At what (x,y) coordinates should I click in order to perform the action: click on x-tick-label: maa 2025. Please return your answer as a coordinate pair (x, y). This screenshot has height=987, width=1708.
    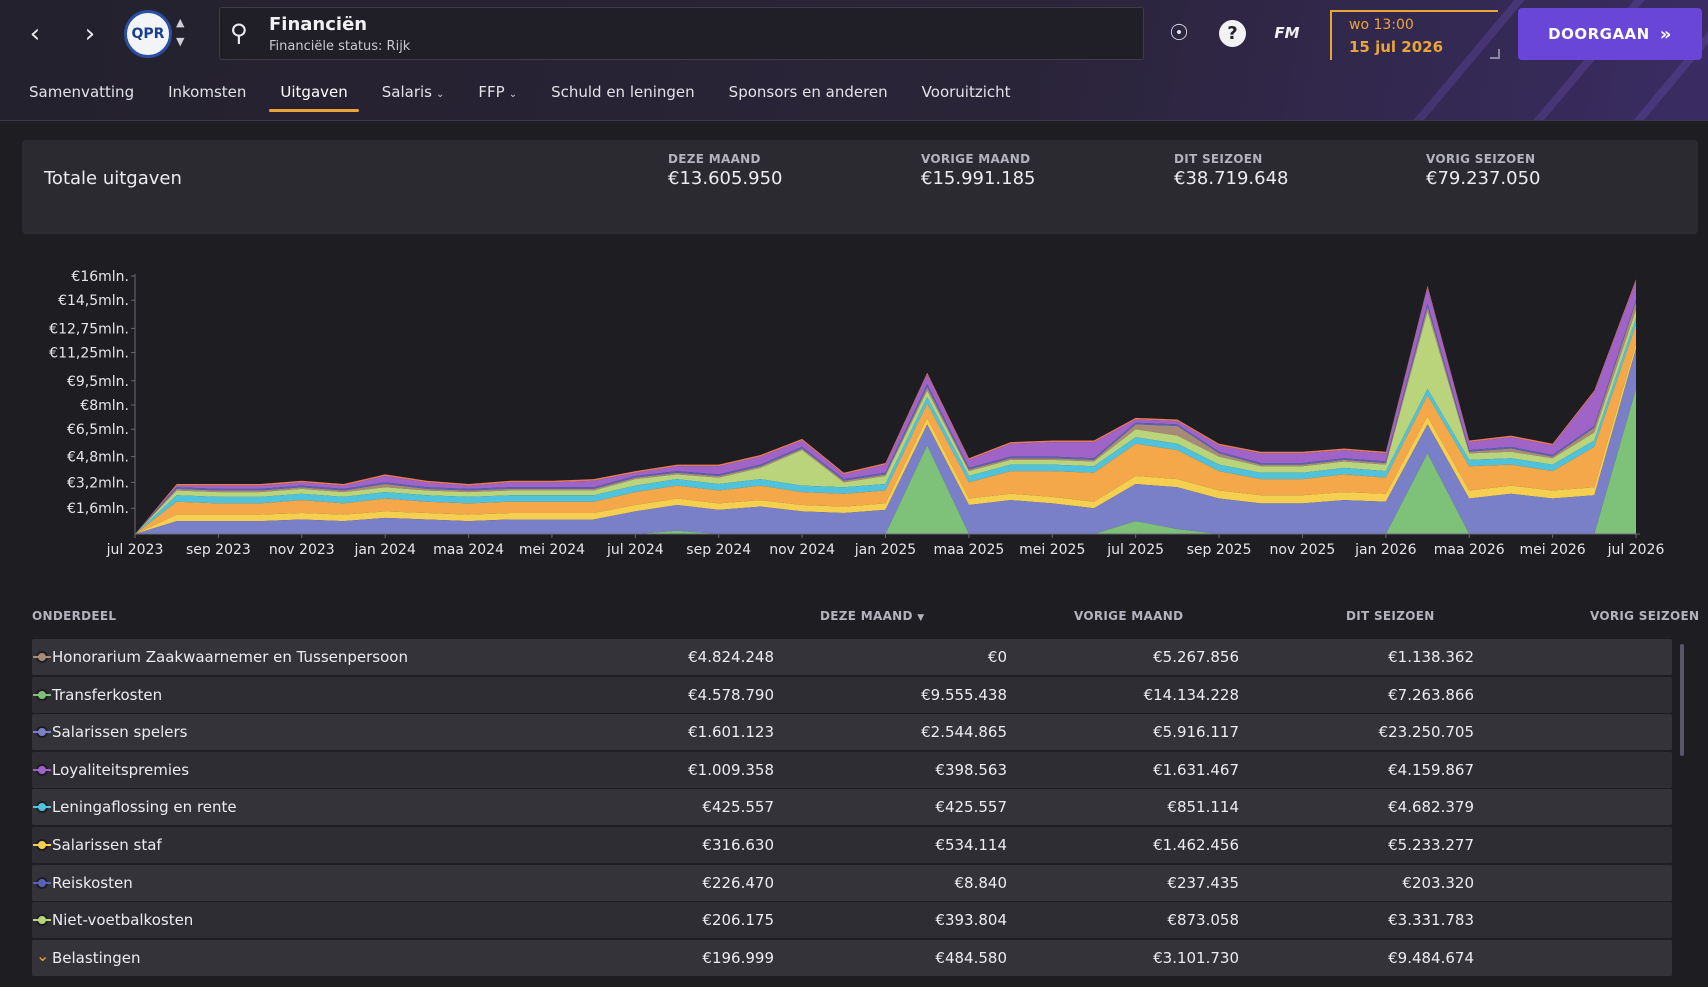
    Looking at the image, I should click on (968, 550).